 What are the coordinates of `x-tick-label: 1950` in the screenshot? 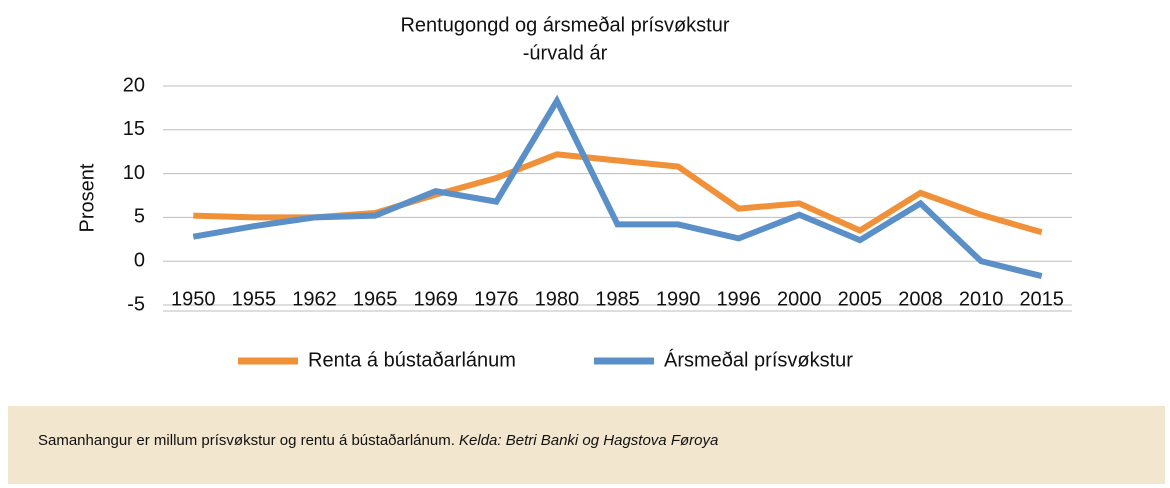 It's located at (193, 299).